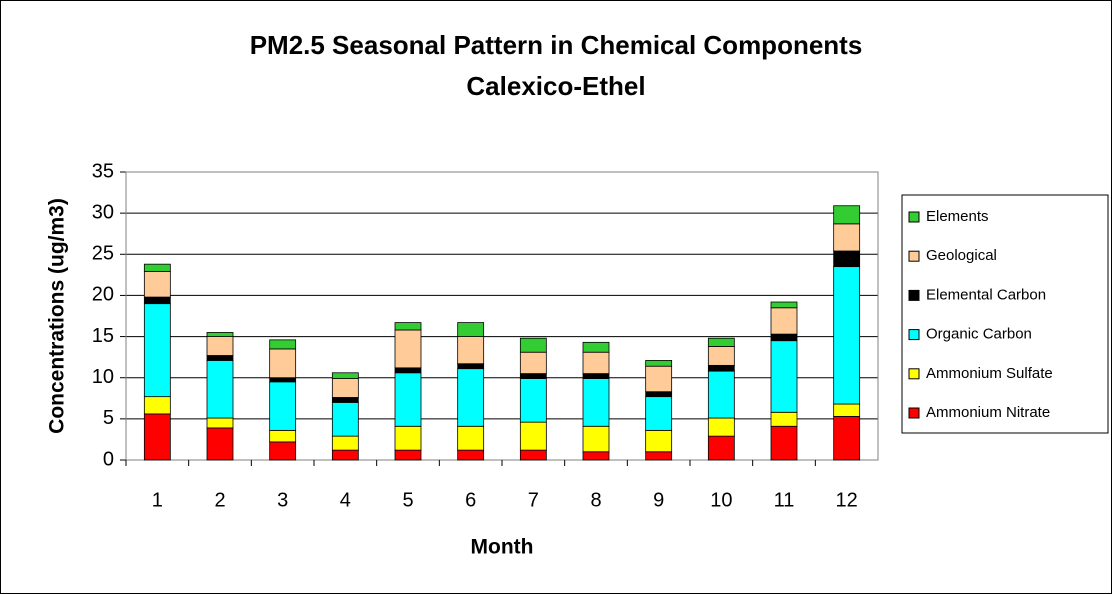  Describe the element at coordinates (407, 500) in the screenshot. I see `x-tick-label: 5` at that location.